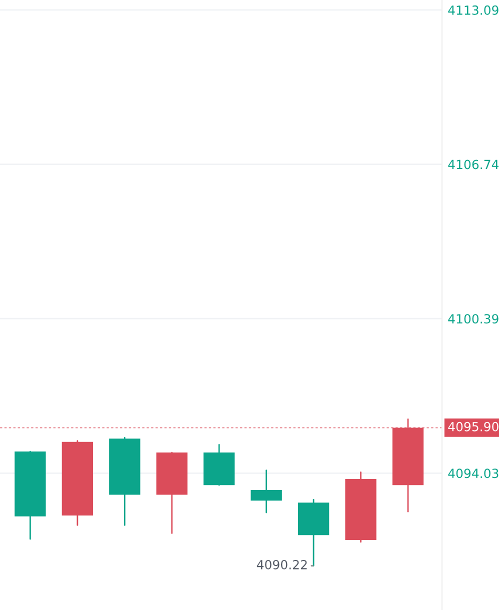 The width and height of the screenshot is (499, 610). What do you see at coordinates (473, 319) in the screenshot?
I see `y-tick-label: 4100.39` at bounding box center [473, 319].